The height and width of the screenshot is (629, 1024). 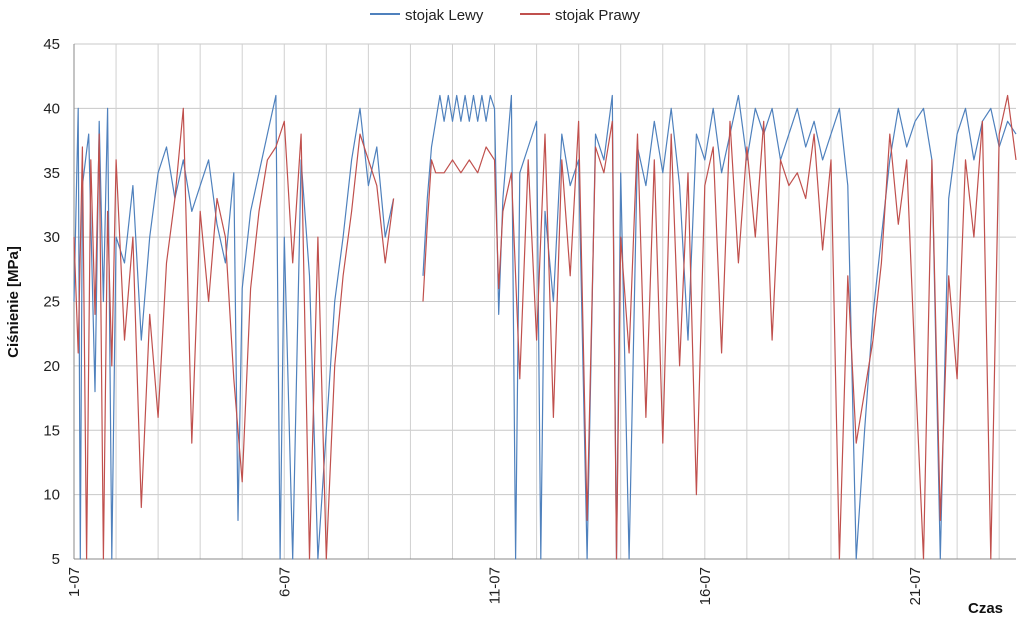 What do you see at coordinates (985, 608) in the screenshot?
I see `x-axis-title: Czas` at bounding box center [985, 608].